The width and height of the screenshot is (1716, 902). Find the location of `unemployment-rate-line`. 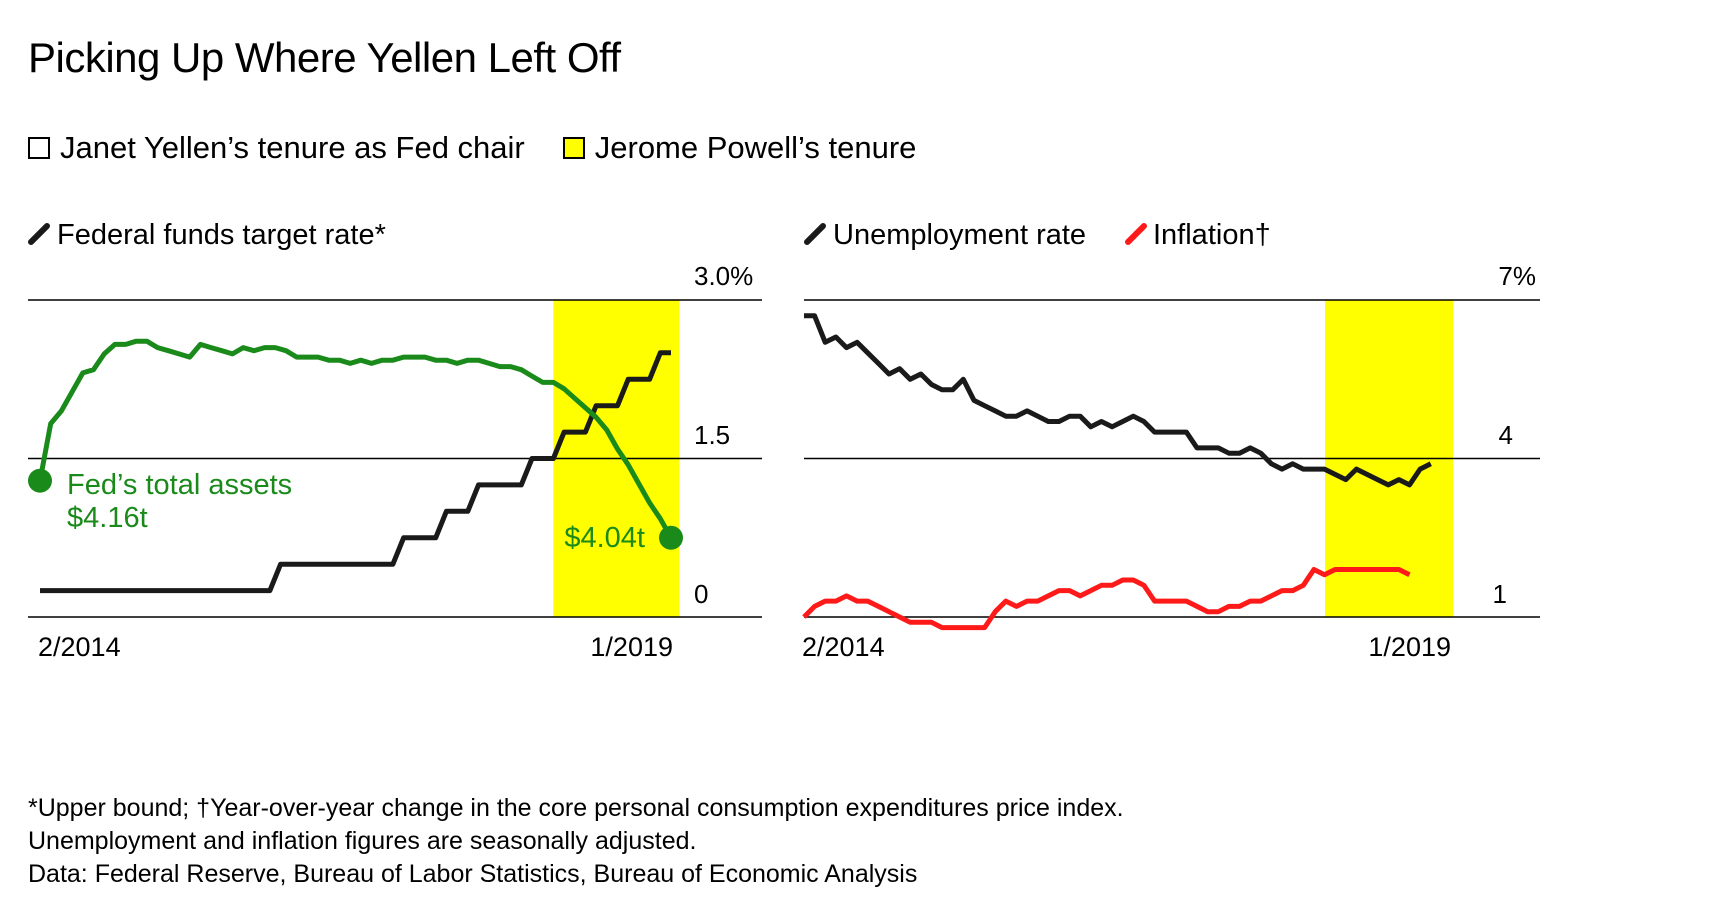

unemployment-rate-line is located at coordinates (1118, 400).